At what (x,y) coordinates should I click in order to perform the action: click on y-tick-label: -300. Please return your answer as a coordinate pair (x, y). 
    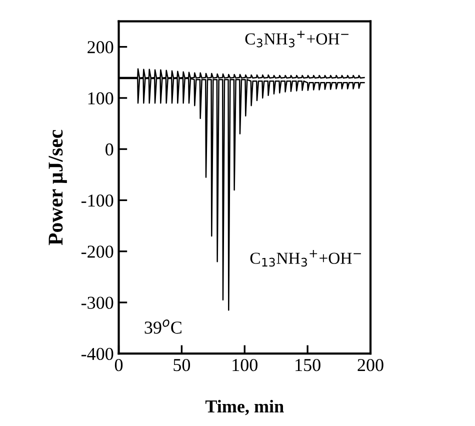
    Looking at the image, I should click on (97, 302).